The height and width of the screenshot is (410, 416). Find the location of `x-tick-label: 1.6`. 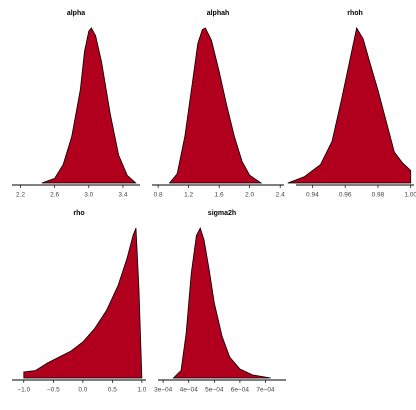

x-tick-label: 1.6 is located at coordinates (219, 195).